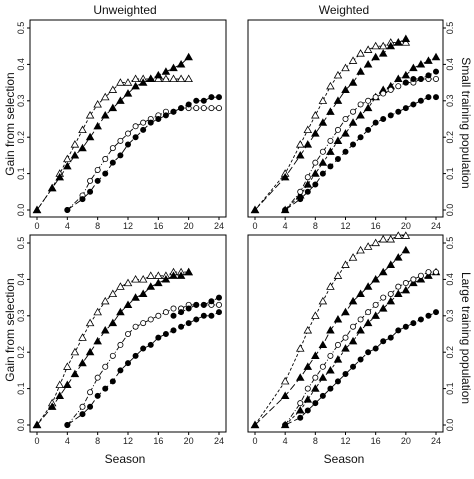 Image resolution: width=474 pixels, height=479 pixels. I want to click on x-tick-label: 16, so click(158, 441).